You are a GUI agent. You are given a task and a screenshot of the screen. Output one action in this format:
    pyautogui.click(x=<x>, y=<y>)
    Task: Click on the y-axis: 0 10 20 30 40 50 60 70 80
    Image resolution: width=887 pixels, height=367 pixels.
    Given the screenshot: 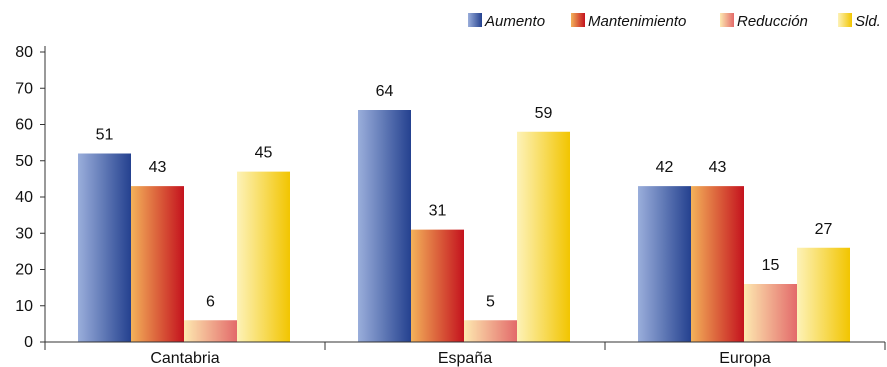 What is the action you would take?
    pyautogui.click(x=30, y=197)
    